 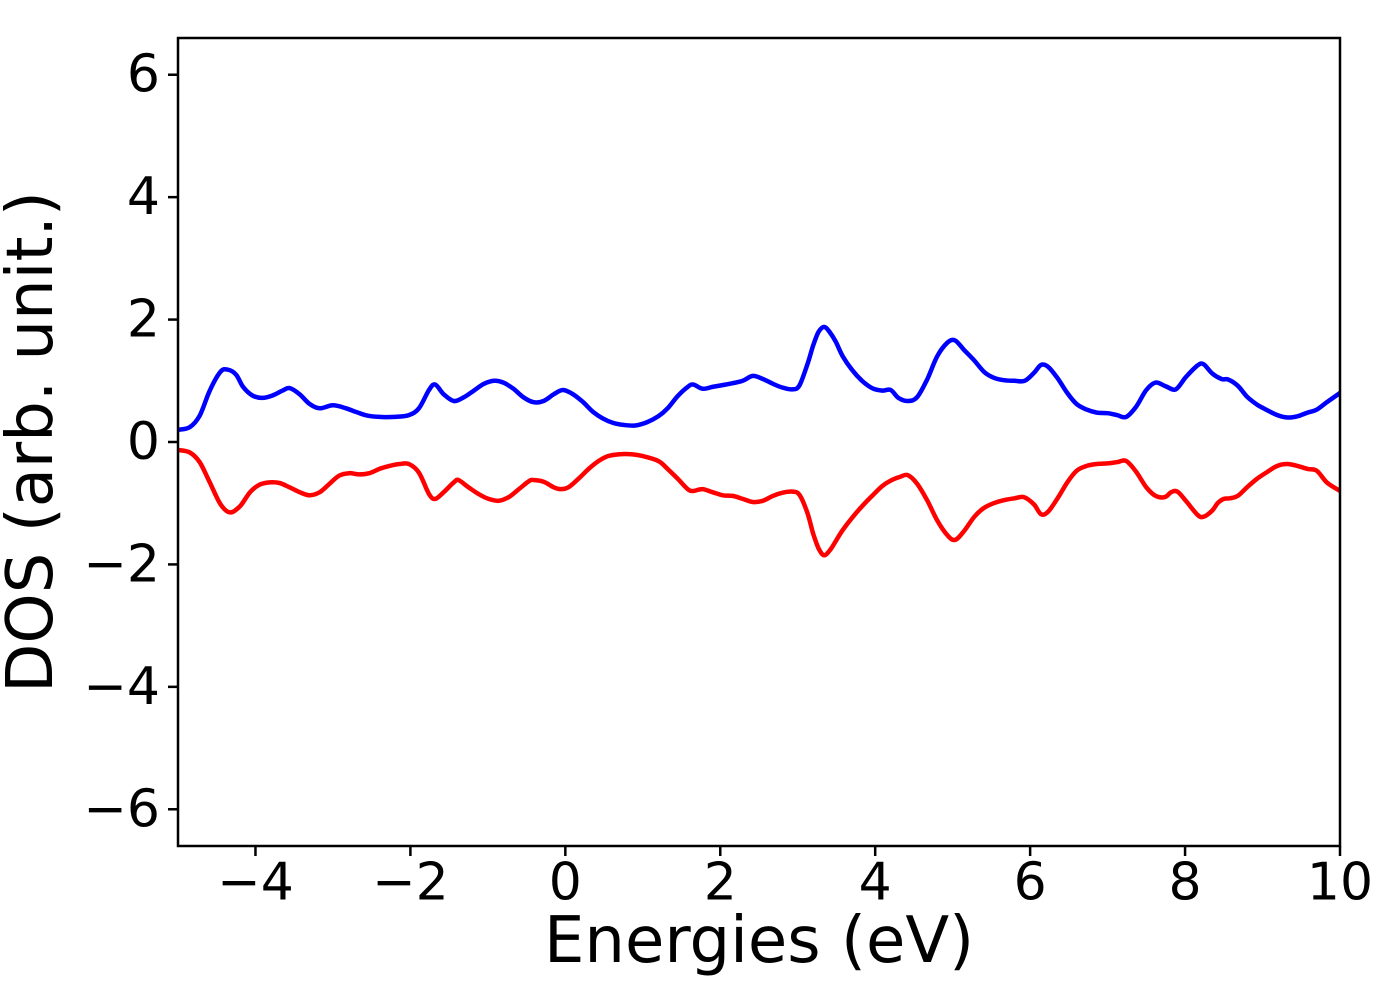 What do you see at coordinates (143, 197) in the screenshot?
I see `y-tick-label: 4` at bounding box center [143, 197].